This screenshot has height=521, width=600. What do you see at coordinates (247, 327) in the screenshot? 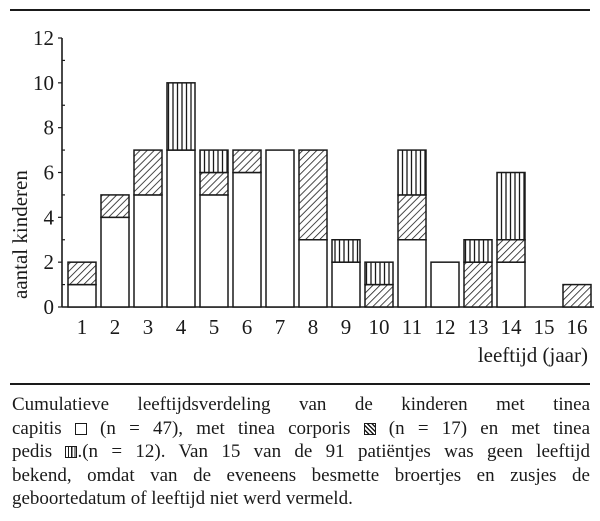
I see `x-tick-label: 6` at bounding box center [247, 327].